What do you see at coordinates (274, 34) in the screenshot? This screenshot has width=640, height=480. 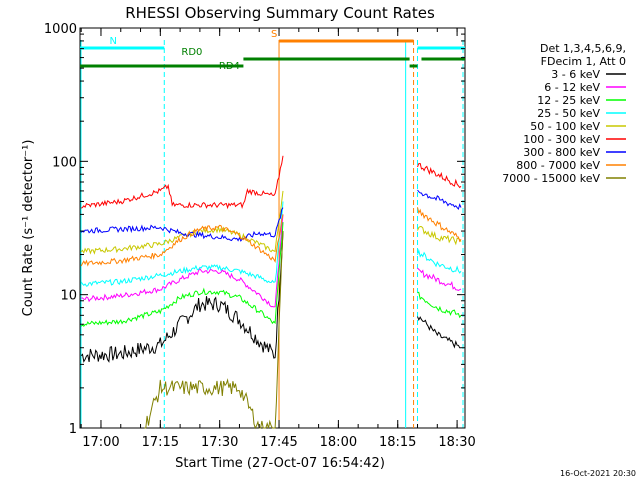 I see `flag-label-s: S` at bounding box center [274, 34].